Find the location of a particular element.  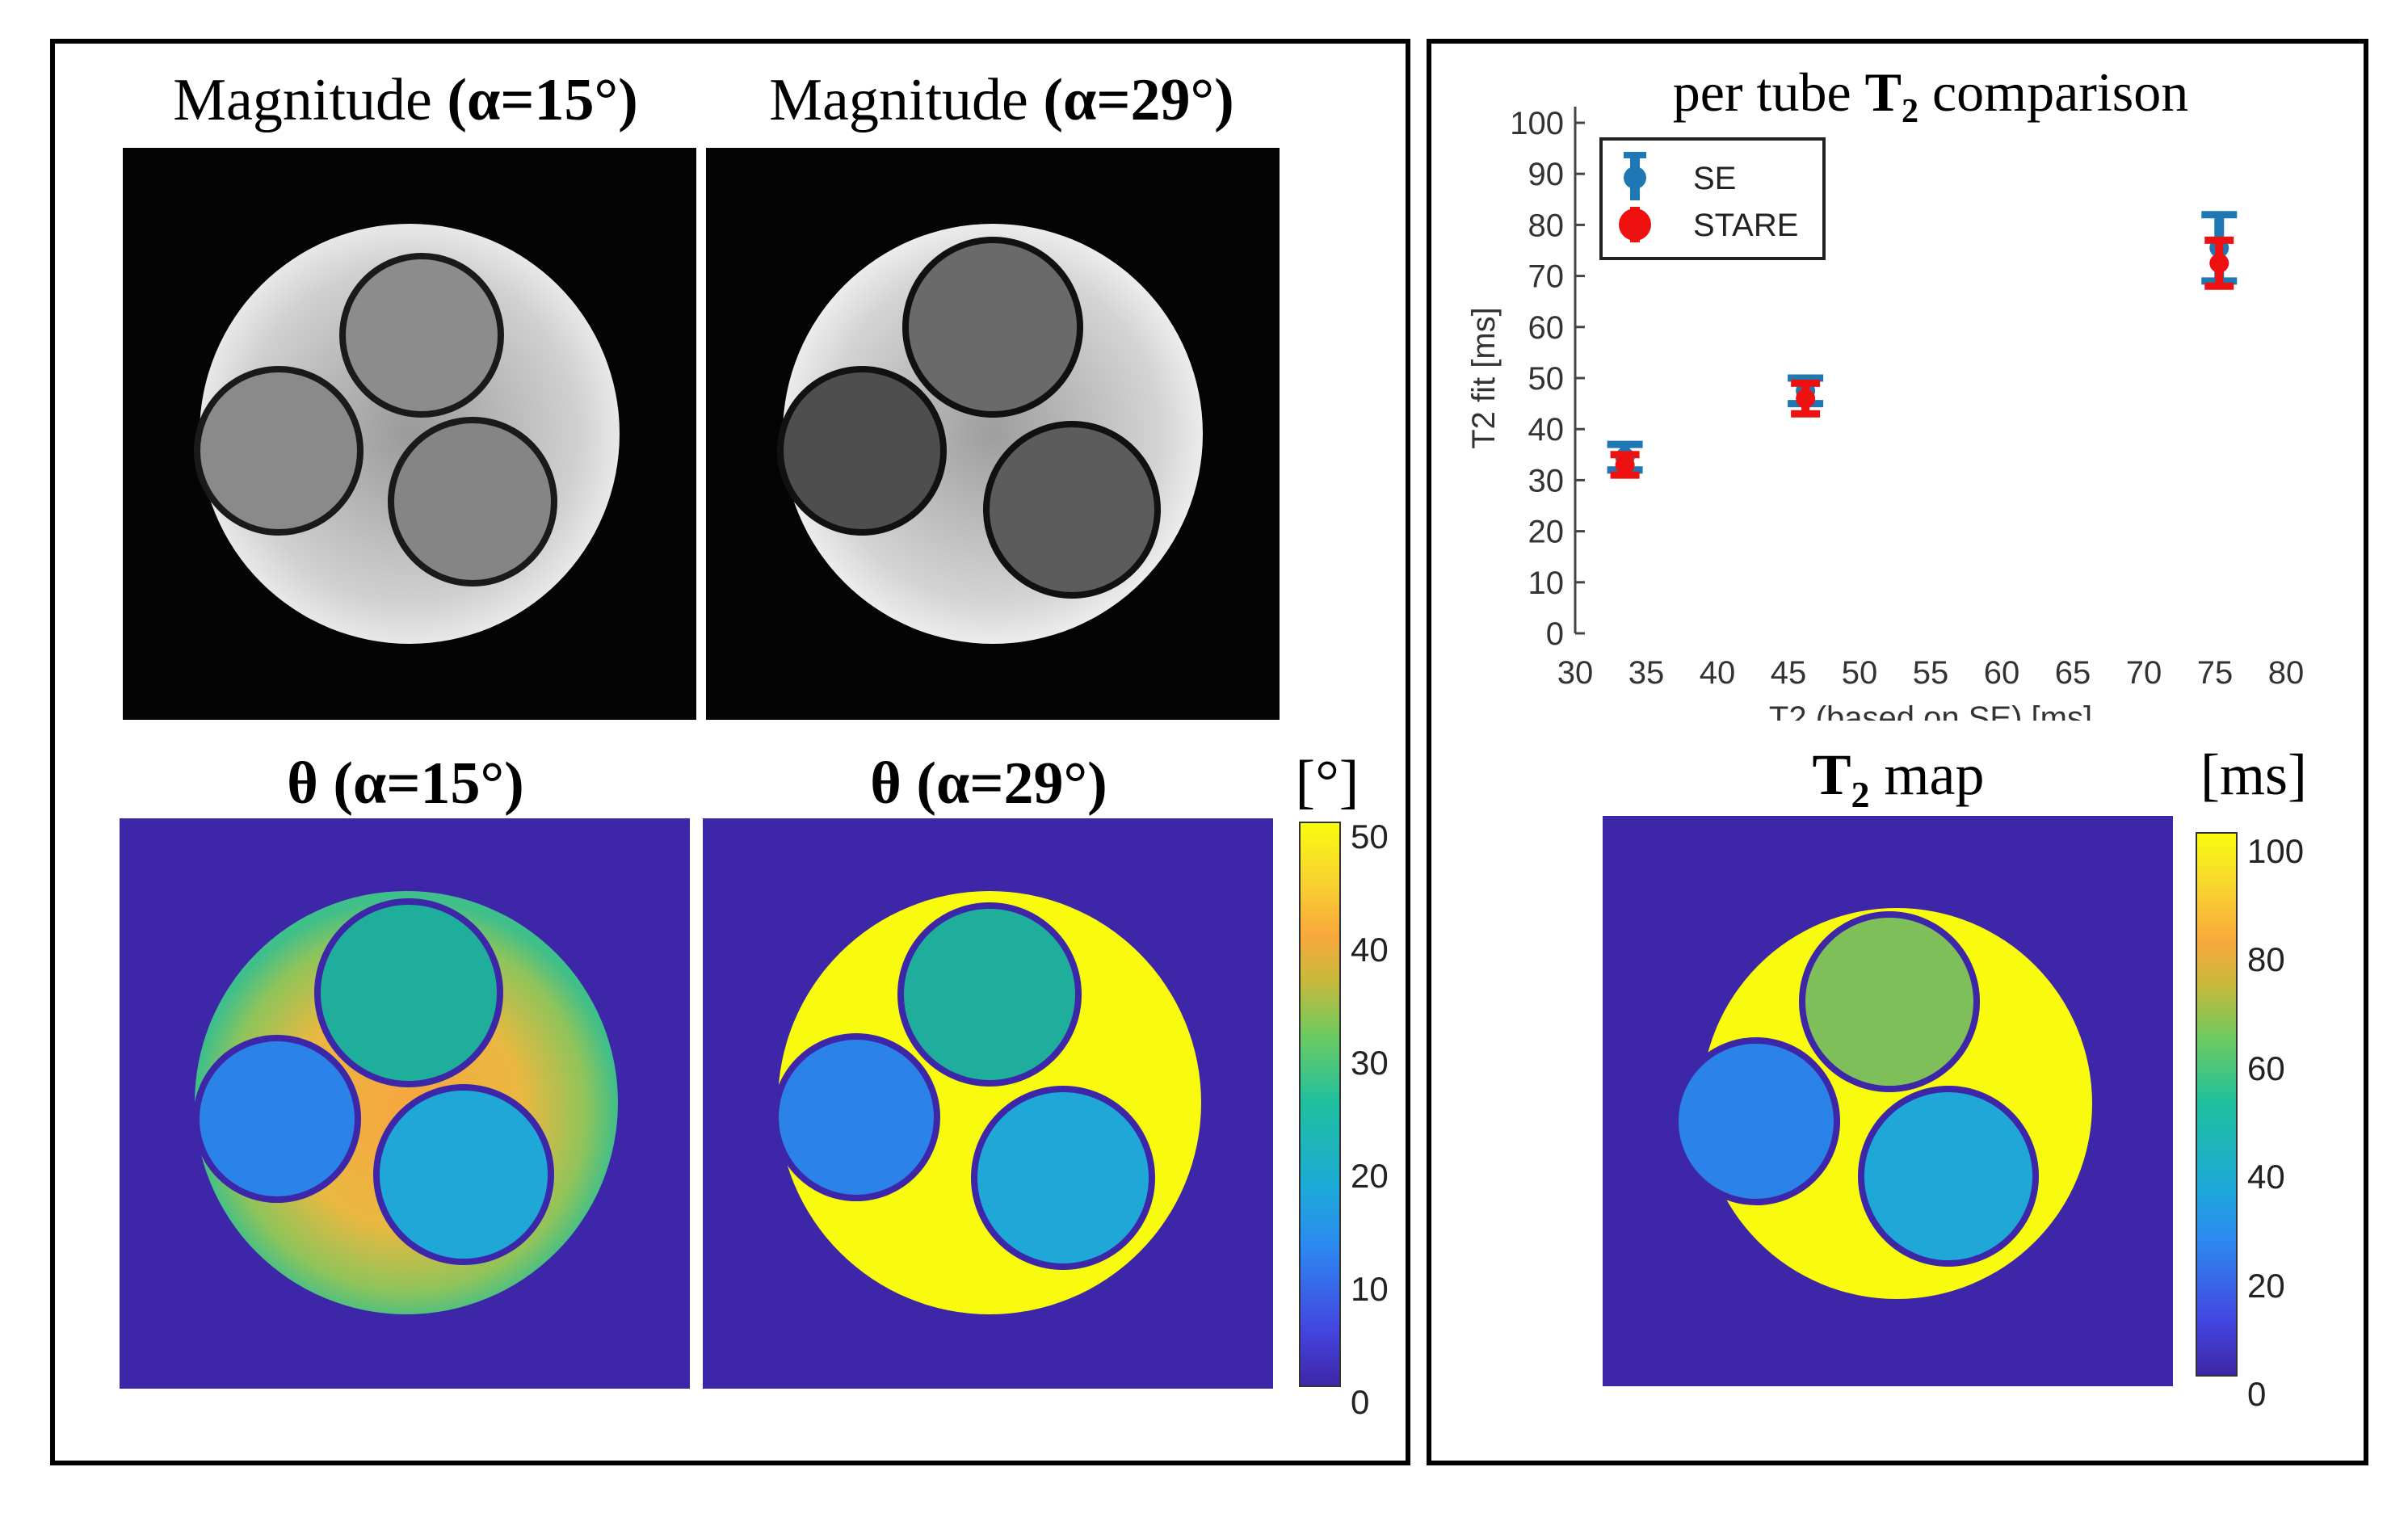

x-tick-label: 30 is located at coordinates (1575, 673).